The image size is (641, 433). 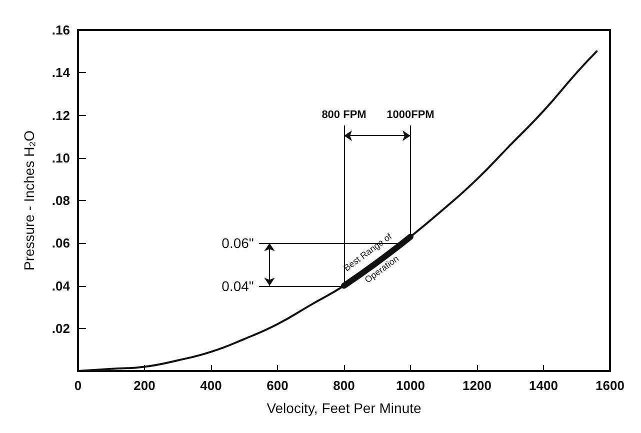 I want to click on x-axis-title: Velocity, Feet Per Minute, so click(x=344, y=408).